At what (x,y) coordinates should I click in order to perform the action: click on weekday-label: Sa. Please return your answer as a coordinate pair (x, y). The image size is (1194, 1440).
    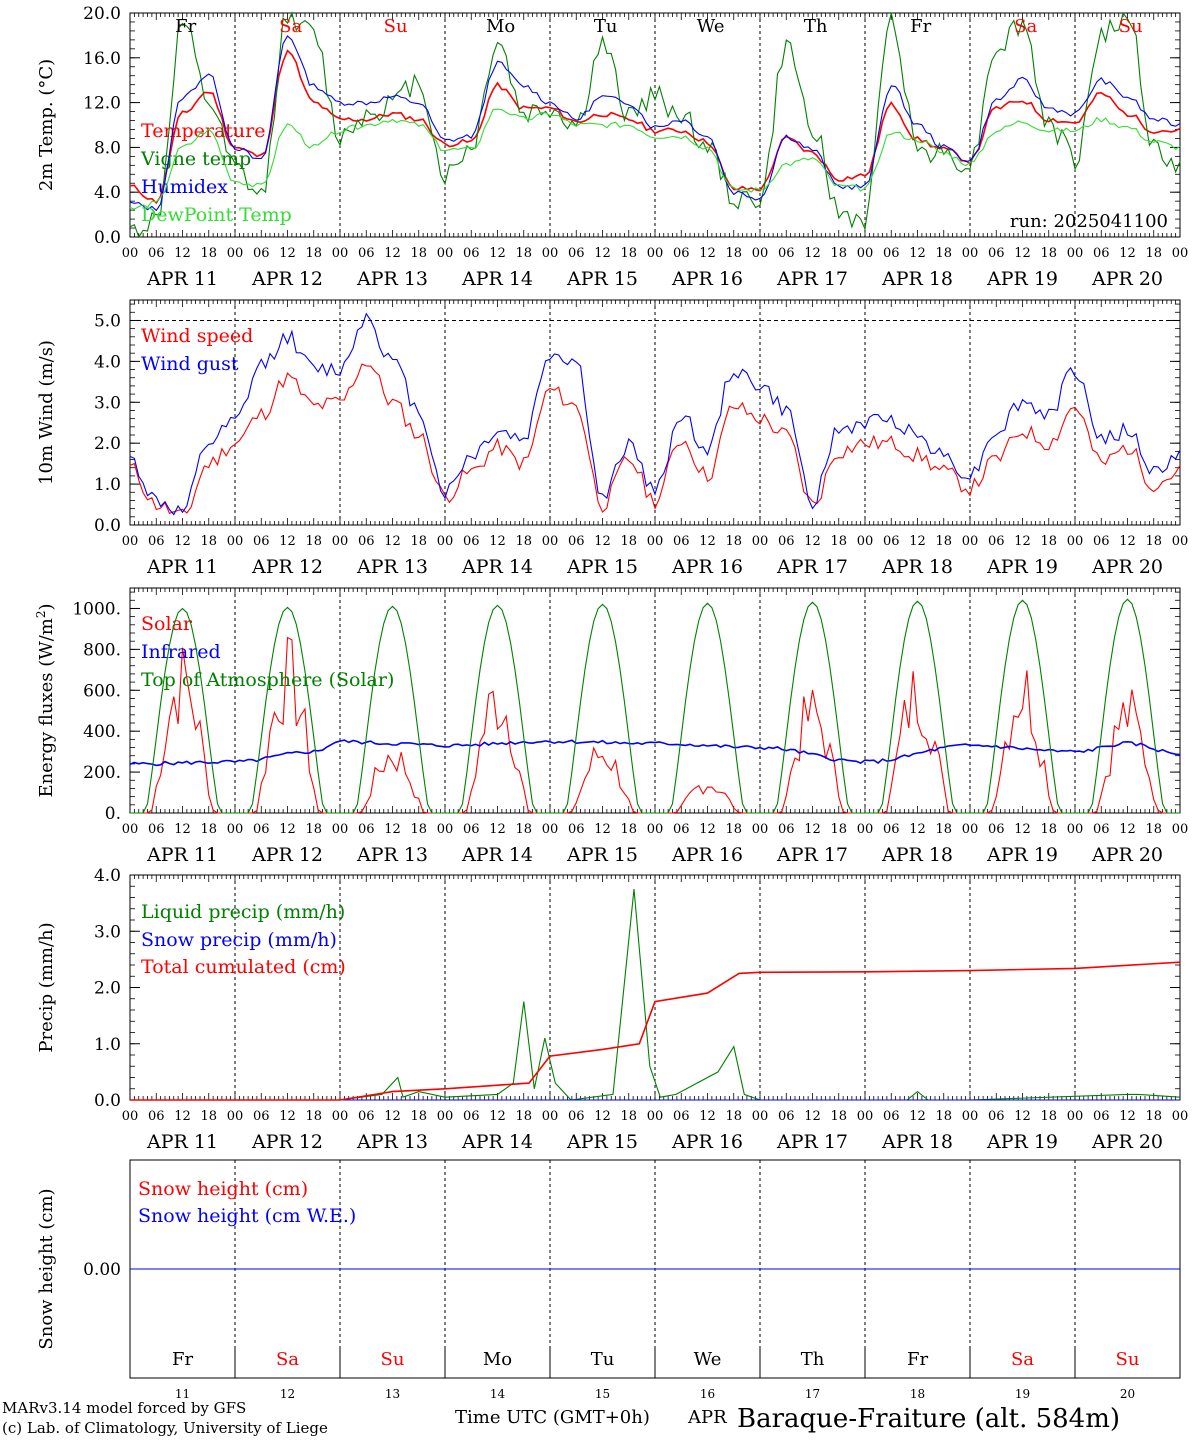
    Looking at the image, I should click on (287, 1359).